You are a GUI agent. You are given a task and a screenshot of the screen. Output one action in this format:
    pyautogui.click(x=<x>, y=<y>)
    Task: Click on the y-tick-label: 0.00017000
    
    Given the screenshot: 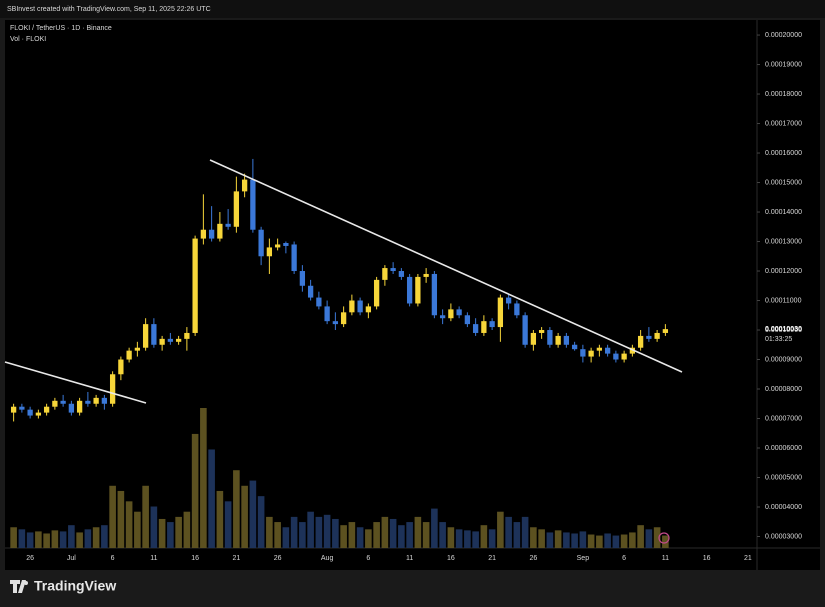 What is the action you would take?
    pyautogui.click(x=783, y=123)
    